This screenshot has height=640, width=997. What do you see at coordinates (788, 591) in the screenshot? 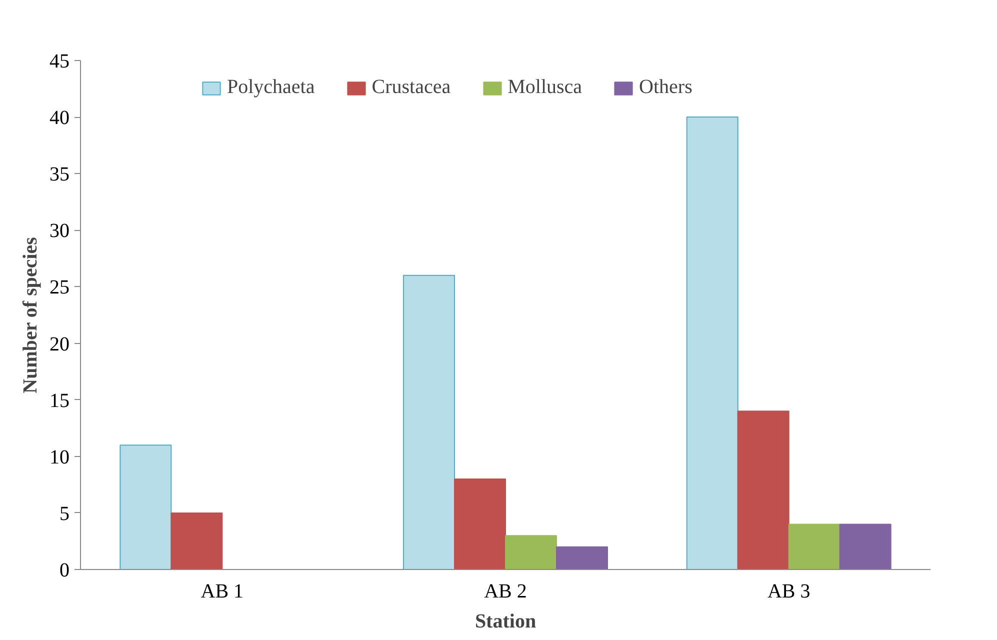
I see `x-tick-label: AB 3` at bounding box center [788, 591].